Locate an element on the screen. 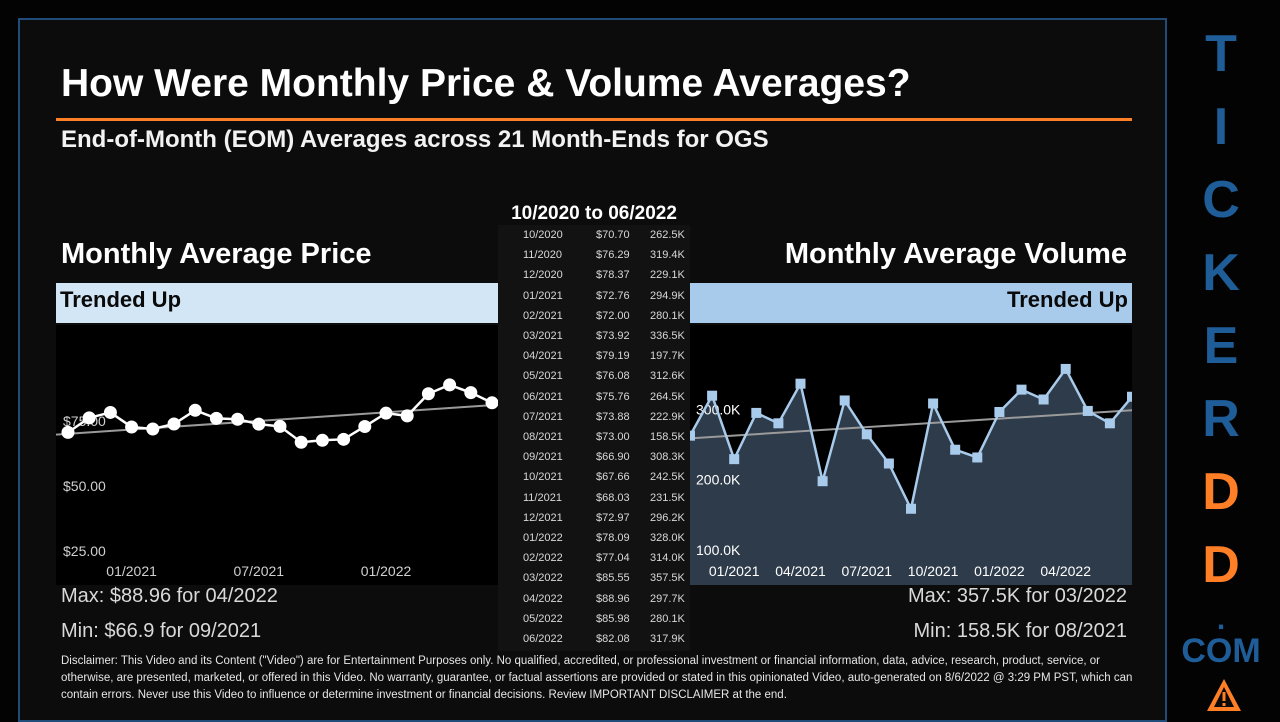  price-trend-banner: Trended Up is located at coordinates (277, 303).